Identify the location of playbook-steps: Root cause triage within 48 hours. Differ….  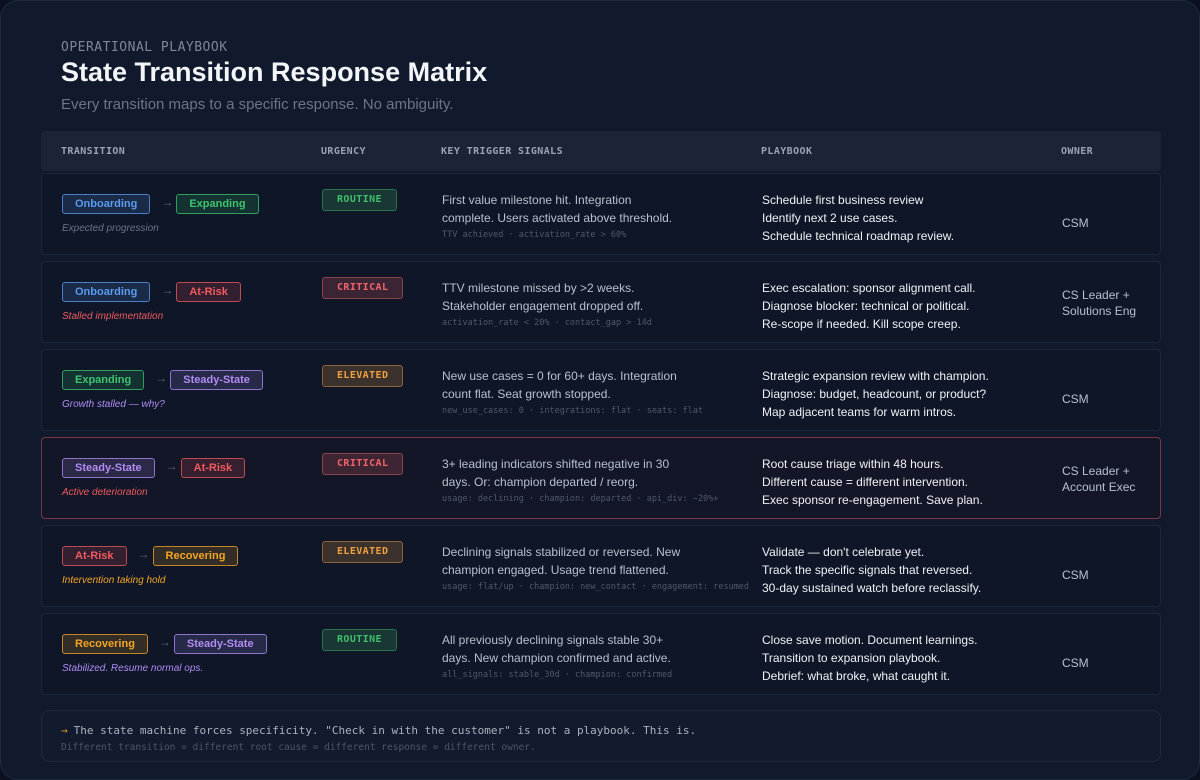
(912, 482).